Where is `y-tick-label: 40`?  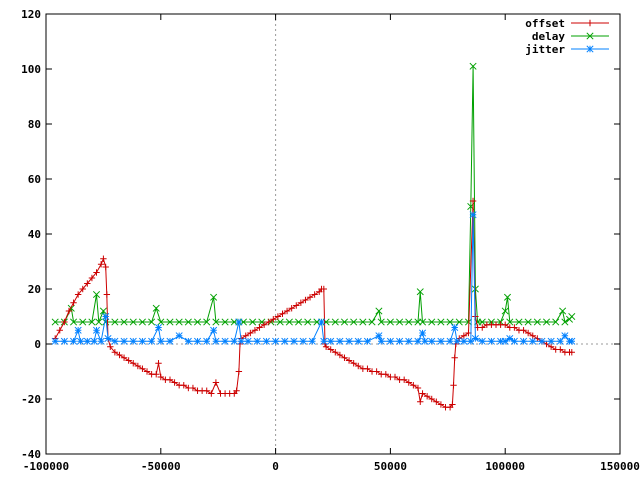
y-tick-label: 40 is located at coordinates (34, 234).